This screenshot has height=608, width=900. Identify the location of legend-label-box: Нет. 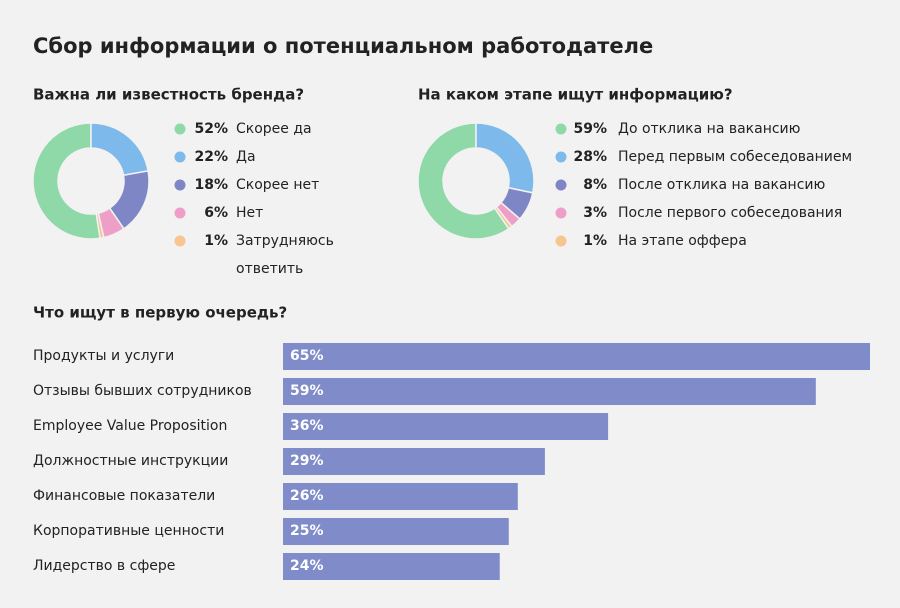
(250, 213).